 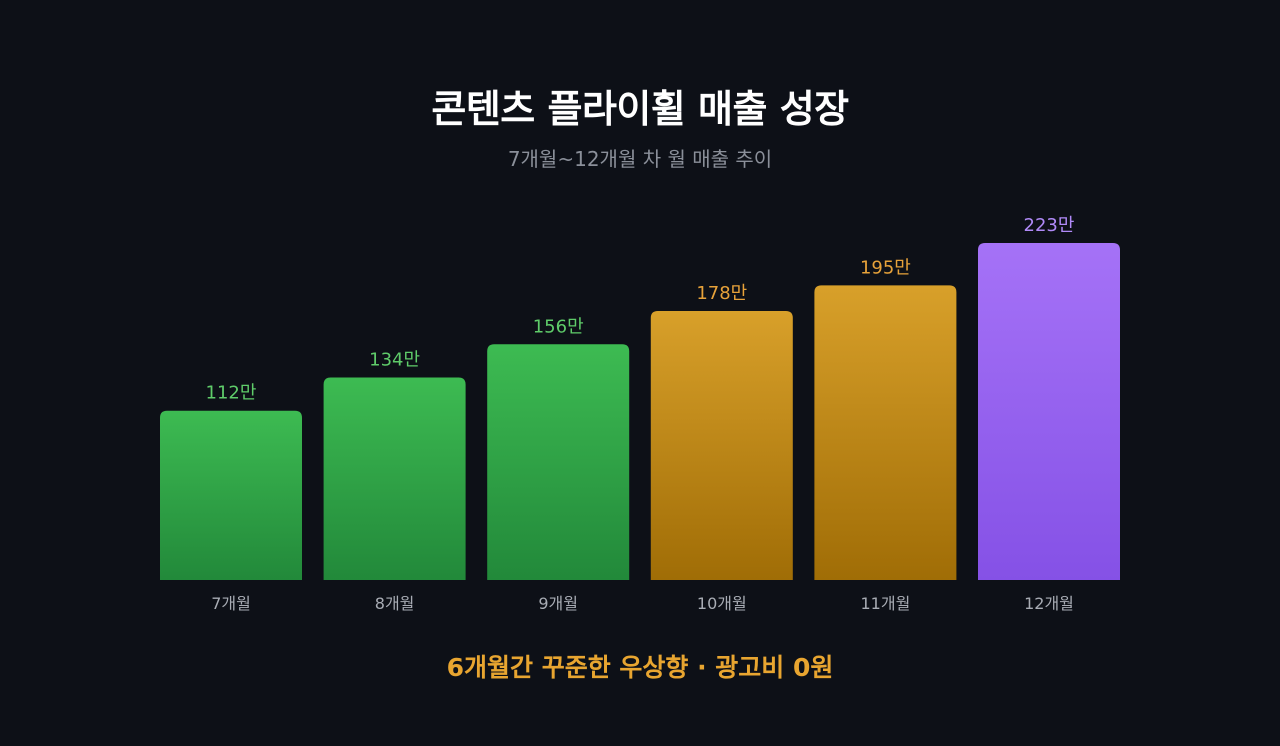 What do you see at coordinates (558, 603) in the screenshot?
I see `x-tick-label: 9개월` at bounding box center [558, 603].